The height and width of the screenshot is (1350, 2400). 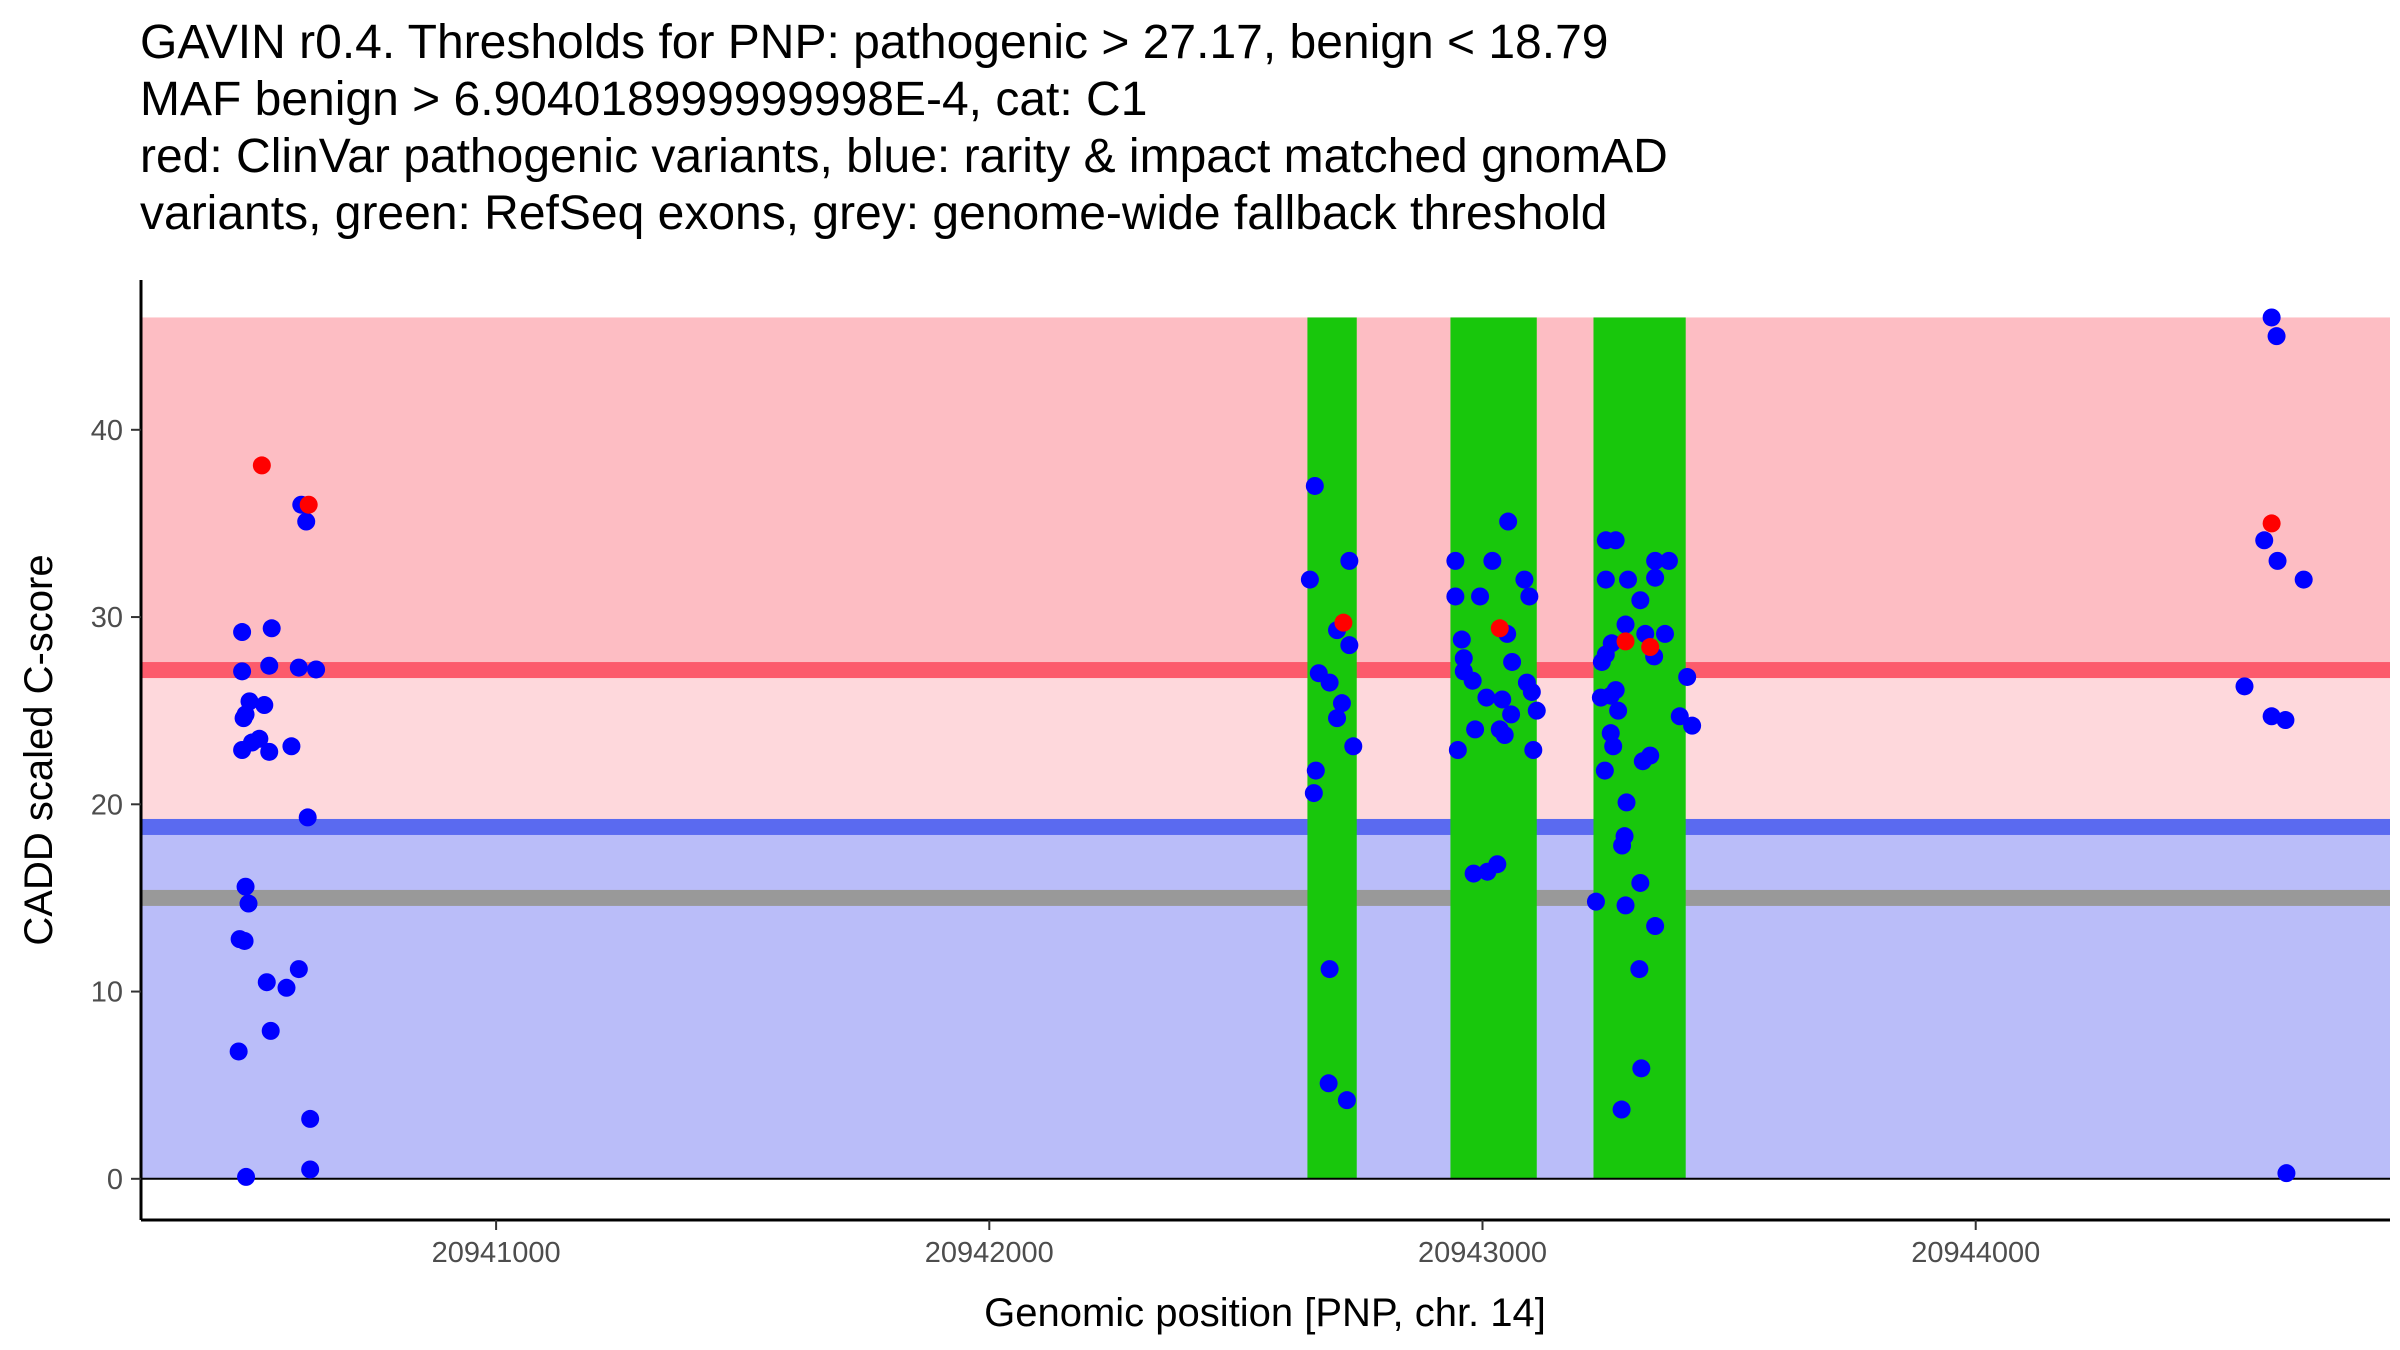 I want to click on intermediate-zone, so click(x=1265, y=748).